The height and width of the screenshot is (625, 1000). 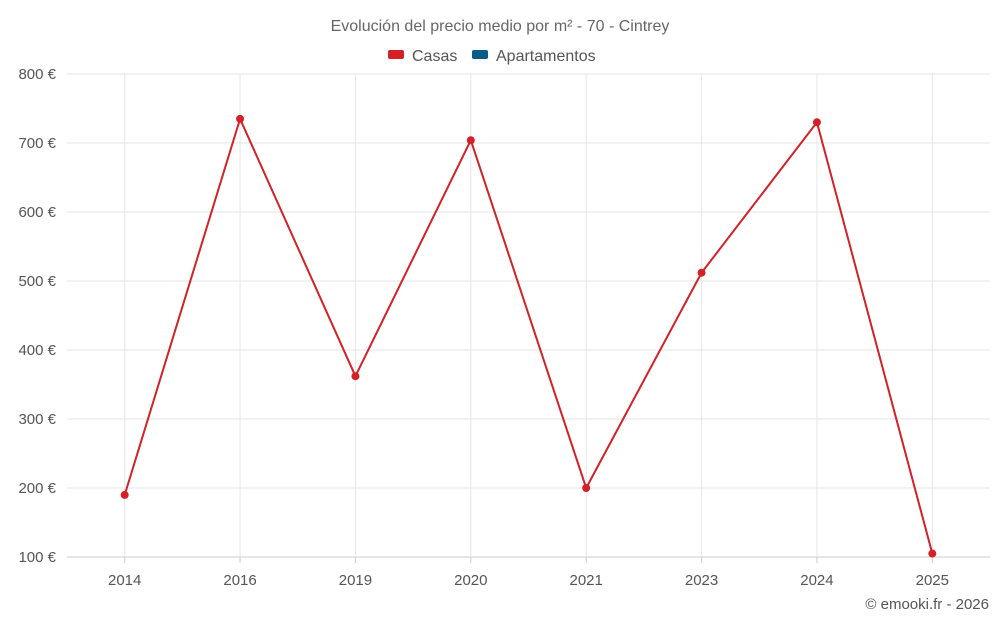 What do you see at coordinates (37, 281) in the screenshot?
I see `y-tick-label: 500 €` at bounding box center [37, 281].